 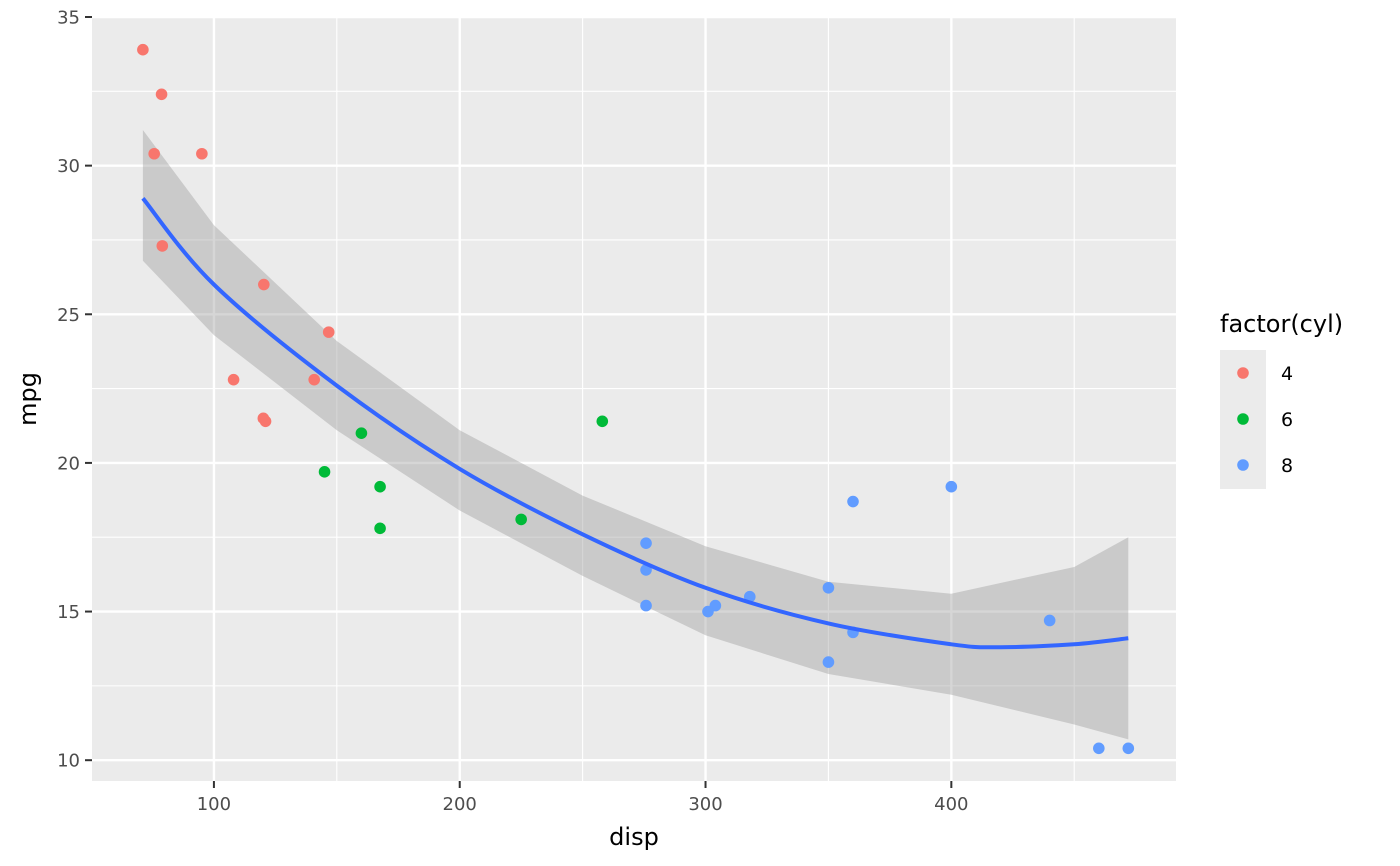 What do you see at coordinates (1287, 374) in the screenshot?
I see `legend-label-4: 4` at bounding box center [1287, 374].